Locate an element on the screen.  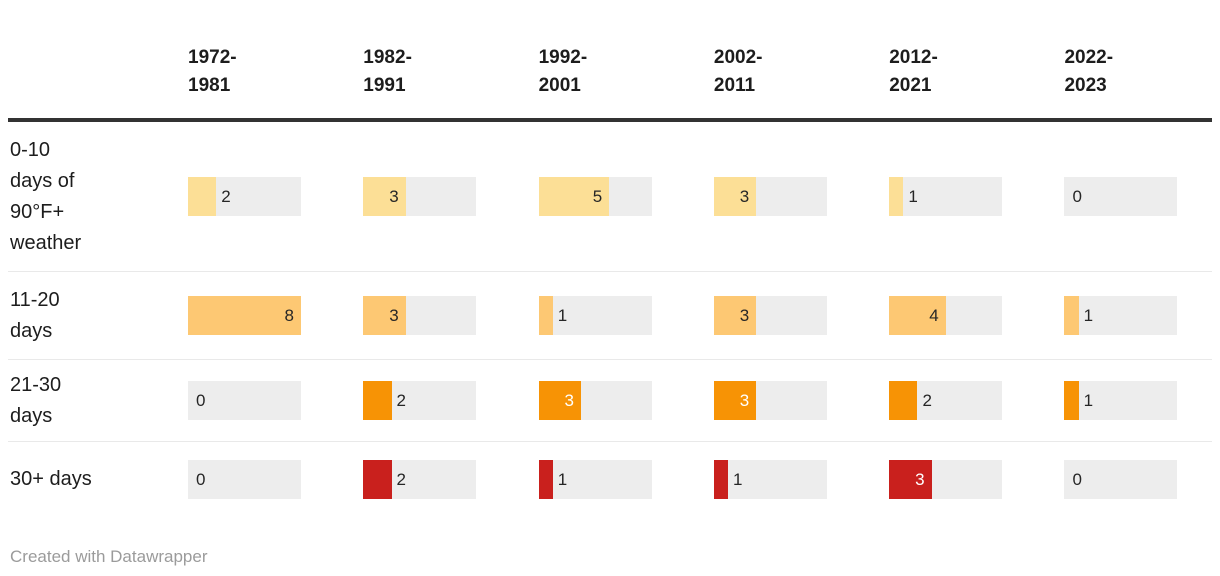
table-row: 30+ days 0 2 1 1 3 0 is located at coordinates (610, 478).